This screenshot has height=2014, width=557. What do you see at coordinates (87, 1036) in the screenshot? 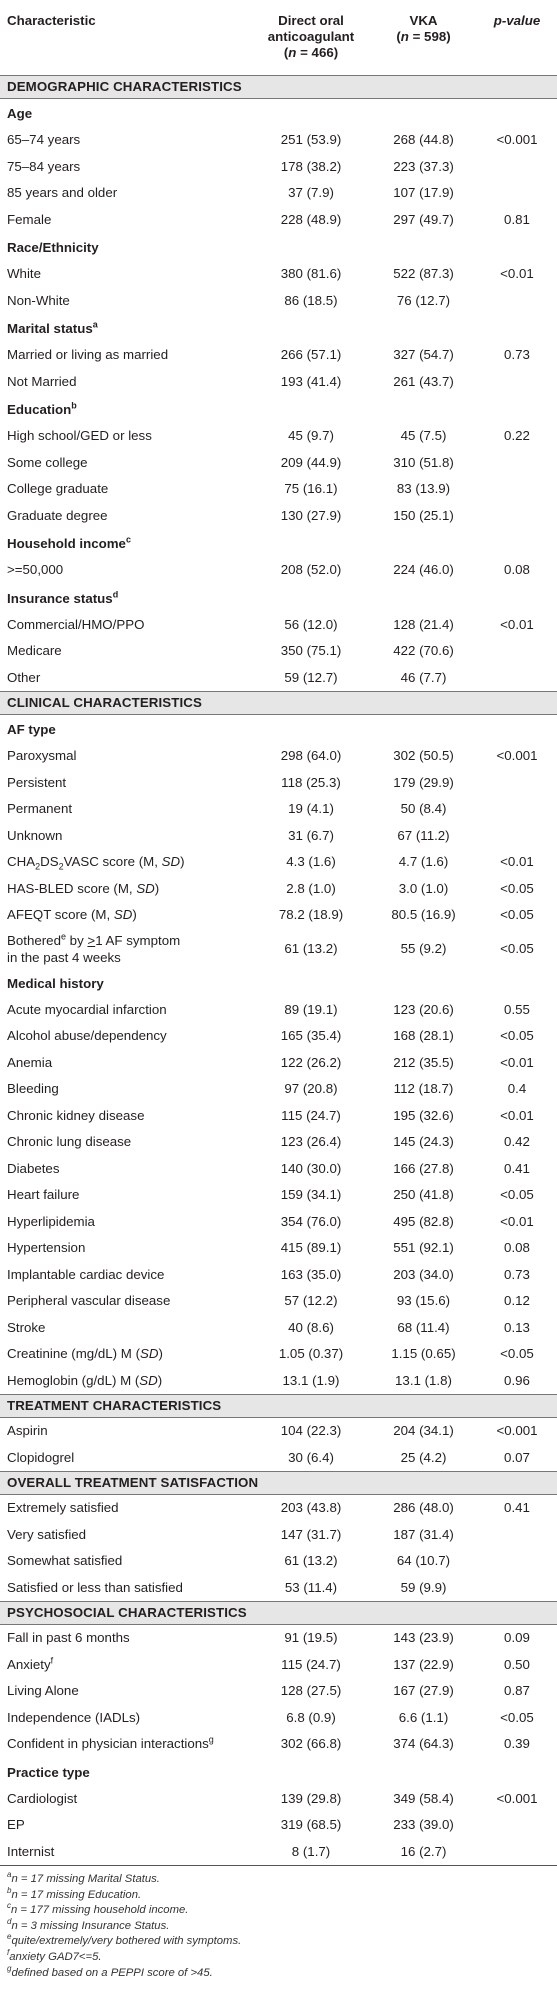
I see `row-label: Alcohol abuse/dependency` at bounding box center [87, 1036].